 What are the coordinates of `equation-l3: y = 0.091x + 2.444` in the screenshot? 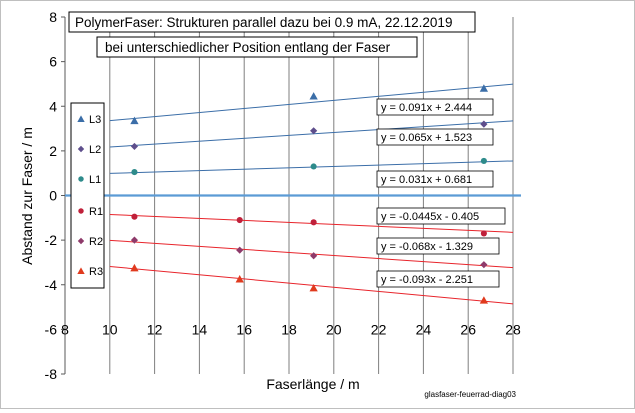 It's located at (435, 107).